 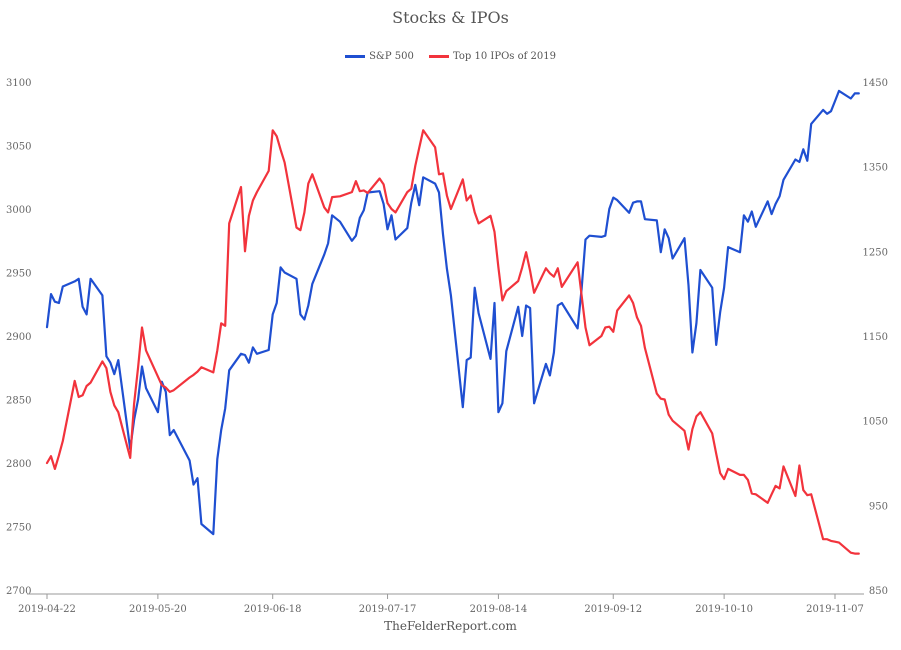 I want to click on y-right-tick-label: 1150, so click(x=875, y=337).